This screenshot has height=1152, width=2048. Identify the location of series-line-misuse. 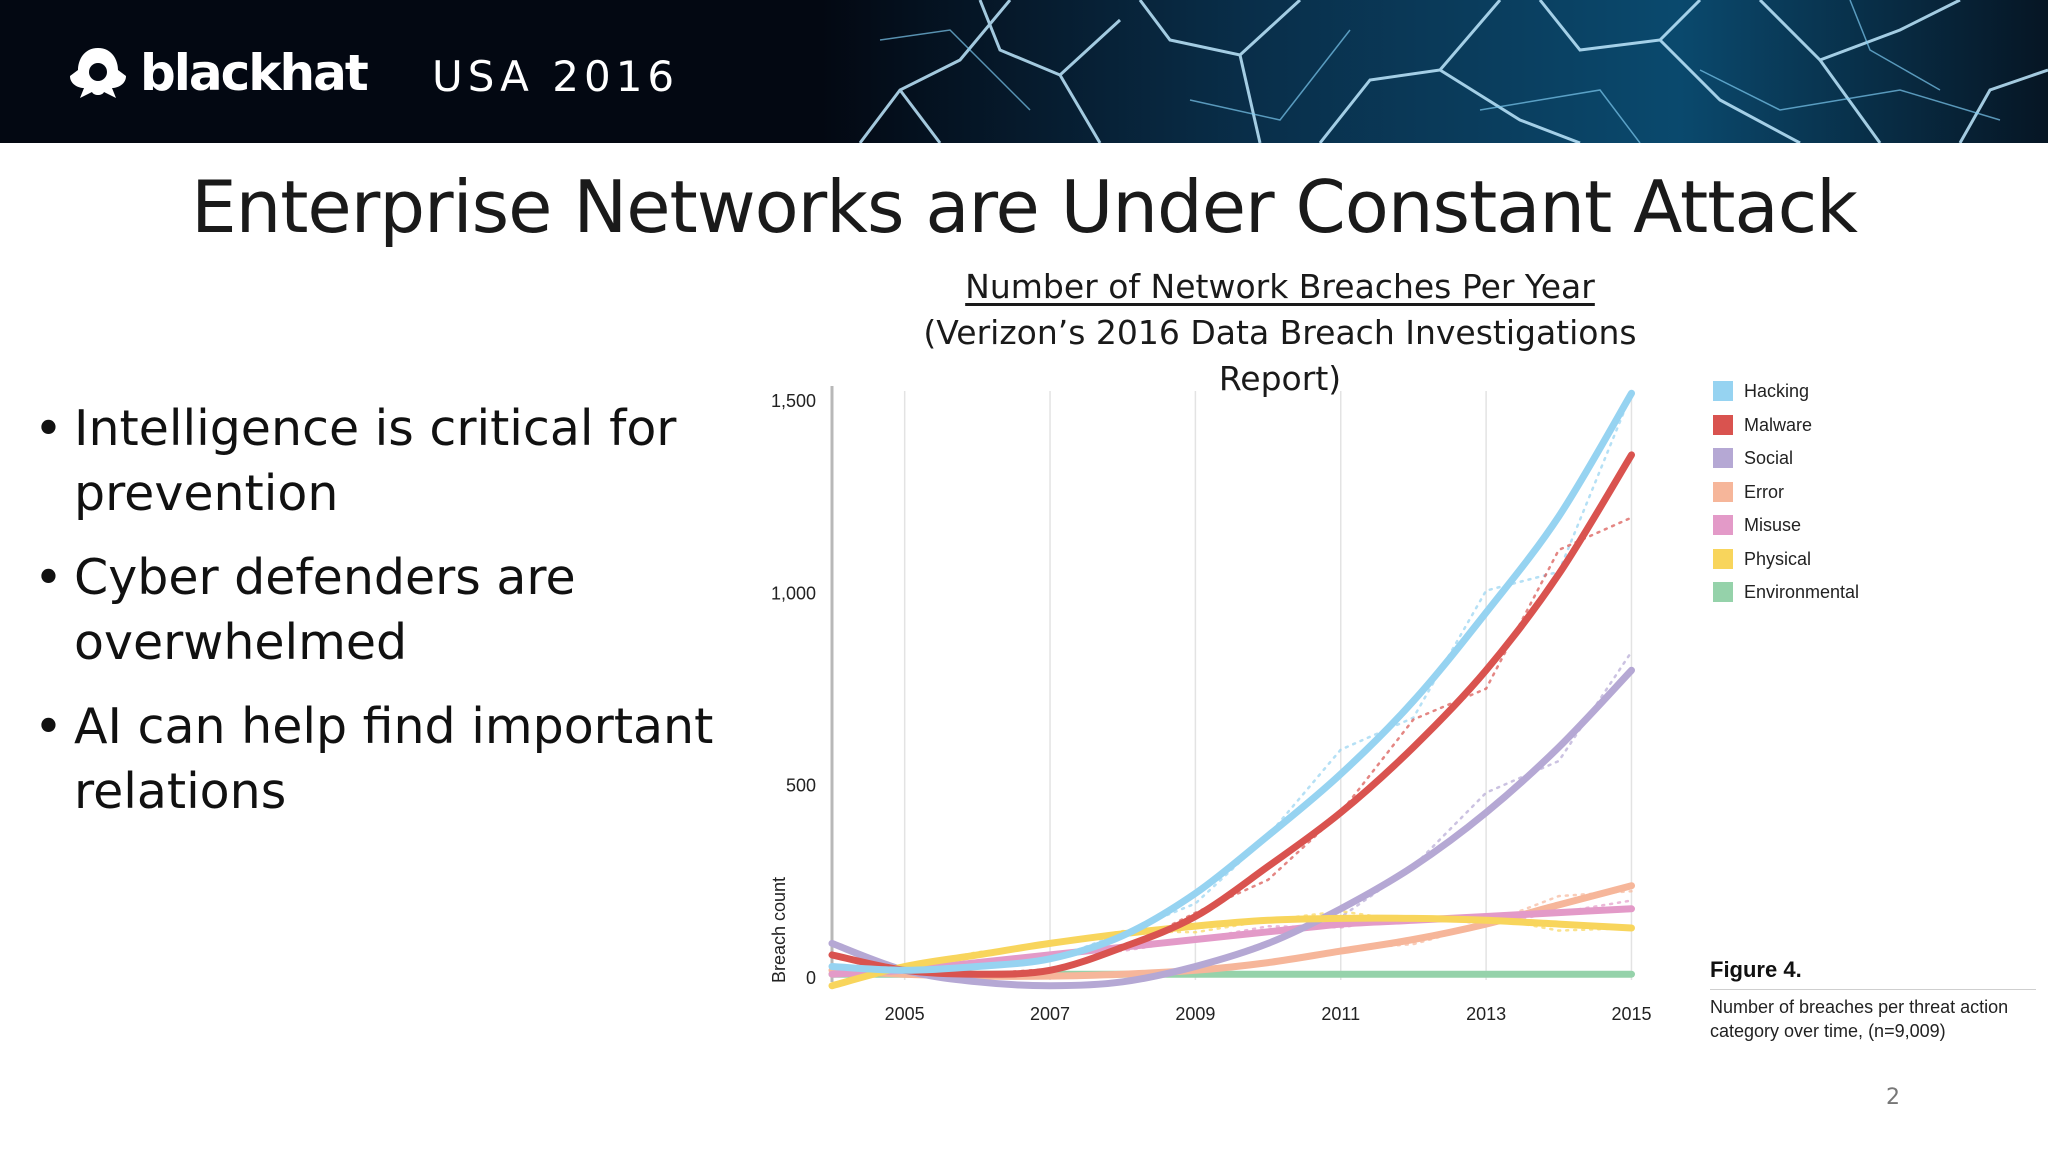
(1231, 941).